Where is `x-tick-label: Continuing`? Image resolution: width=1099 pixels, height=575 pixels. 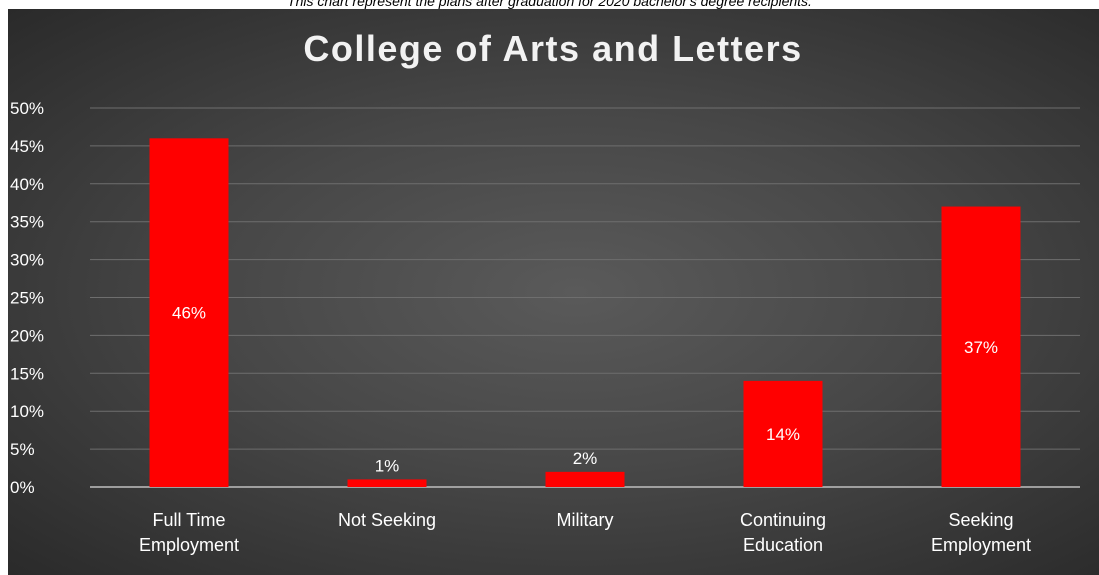 x-tick-label: Continuing is located at coordinates (783, 520).